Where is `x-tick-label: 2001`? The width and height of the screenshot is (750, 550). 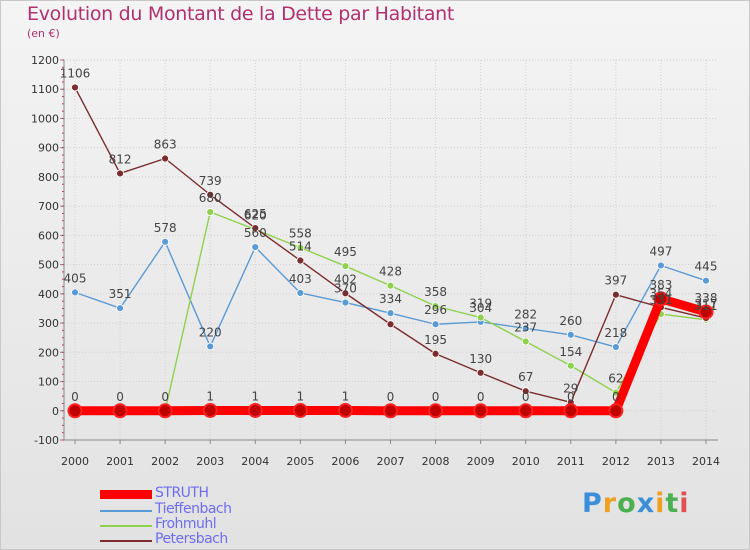
x-tick-label: 2001 is located at coordinates (120, 461).